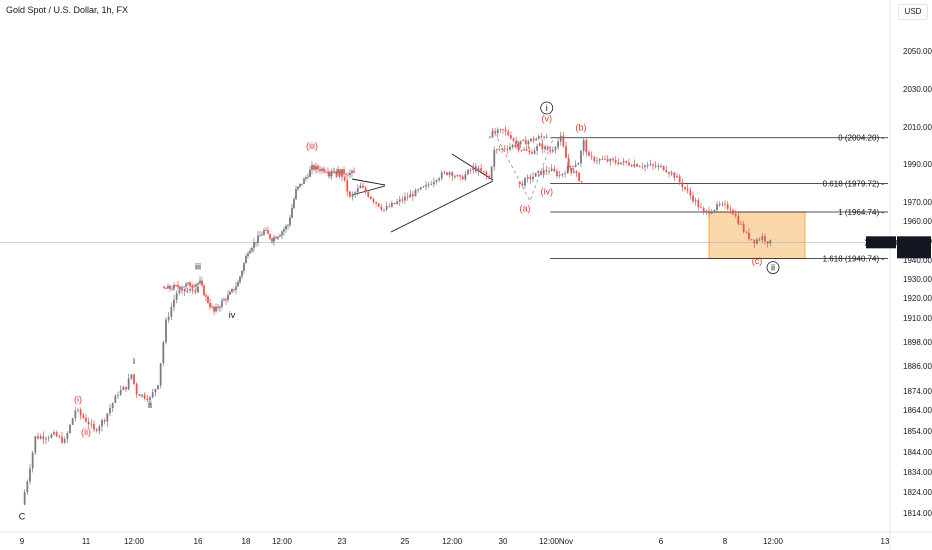 This screenshot has width=932, height=550. I want to click on price-axis-tick: 2050.00, so click(917, 51).